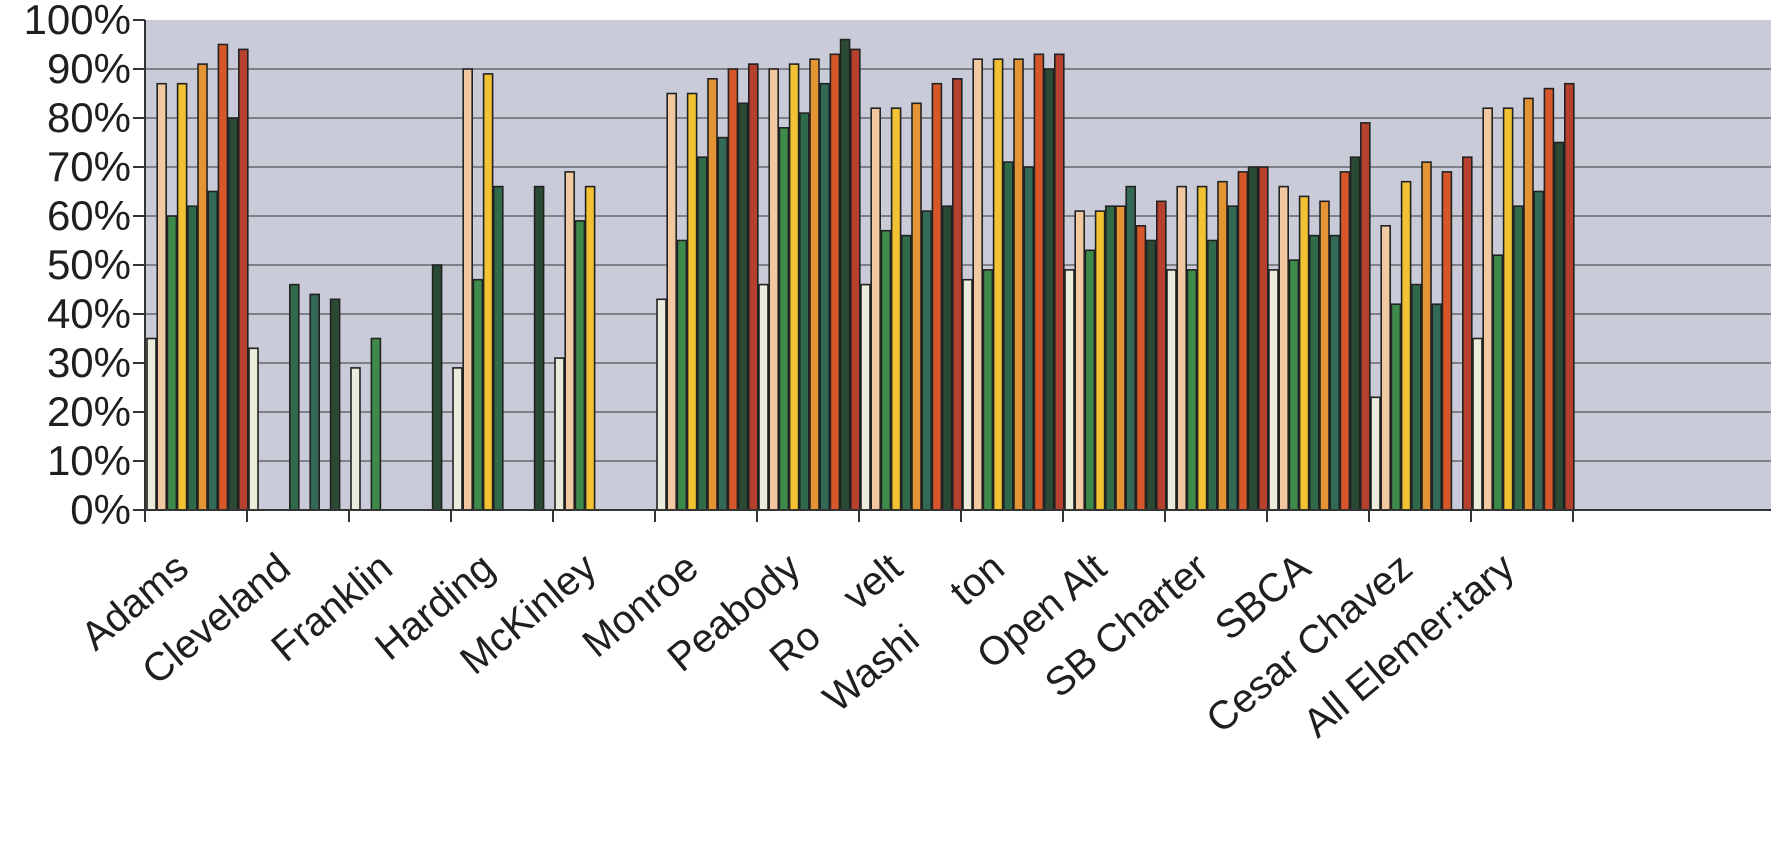 Image resolution: width=1771 pixels, height=865 pixels. Describe the element at coordinates (89, 68) in the screenshot. I see `y-tick-label: 90%` at that location.